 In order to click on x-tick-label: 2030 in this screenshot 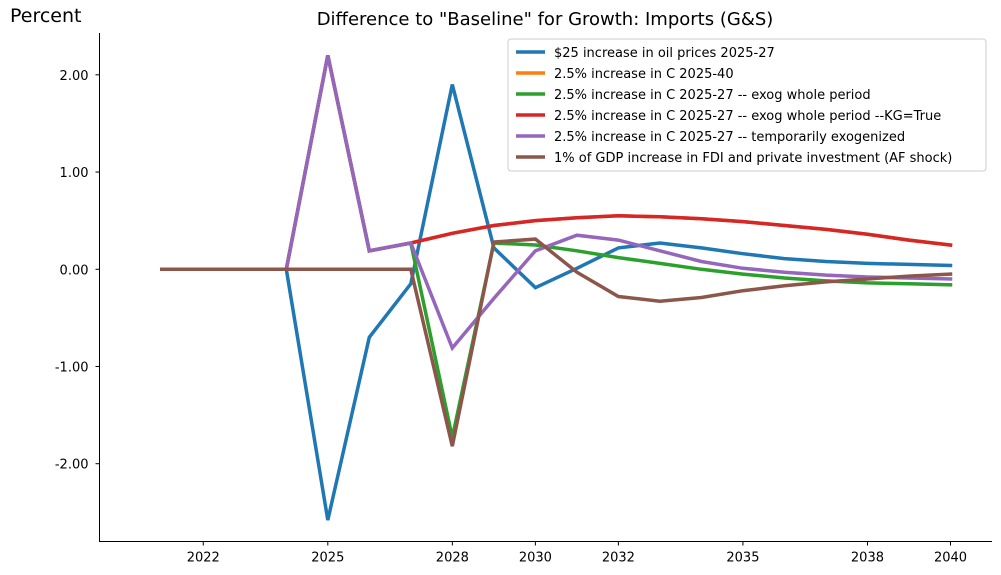, I will do `click(535, 558)`.